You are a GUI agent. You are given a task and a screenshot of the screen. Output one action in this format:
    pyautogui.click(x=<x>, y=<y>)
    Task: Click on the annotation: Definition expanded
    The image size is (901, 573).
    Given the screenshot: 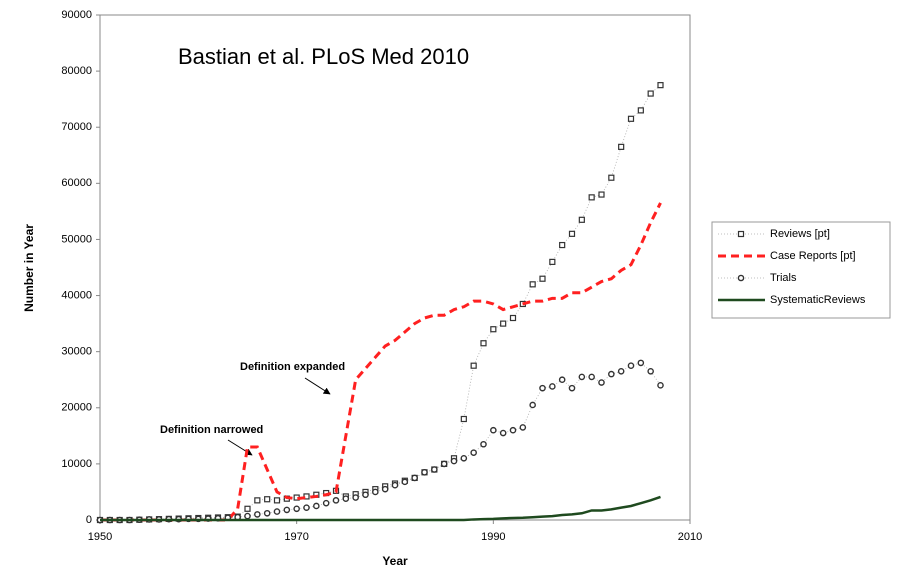 What is the action you would take?
    pyautogui.click(x=292, y=367)
    